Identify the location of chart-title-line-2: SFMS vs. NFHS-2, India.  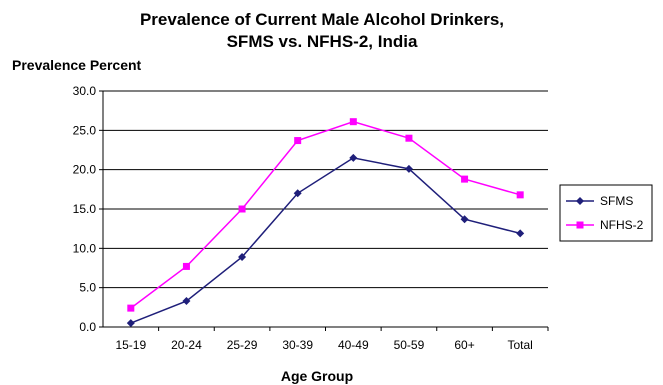
(322, 41).